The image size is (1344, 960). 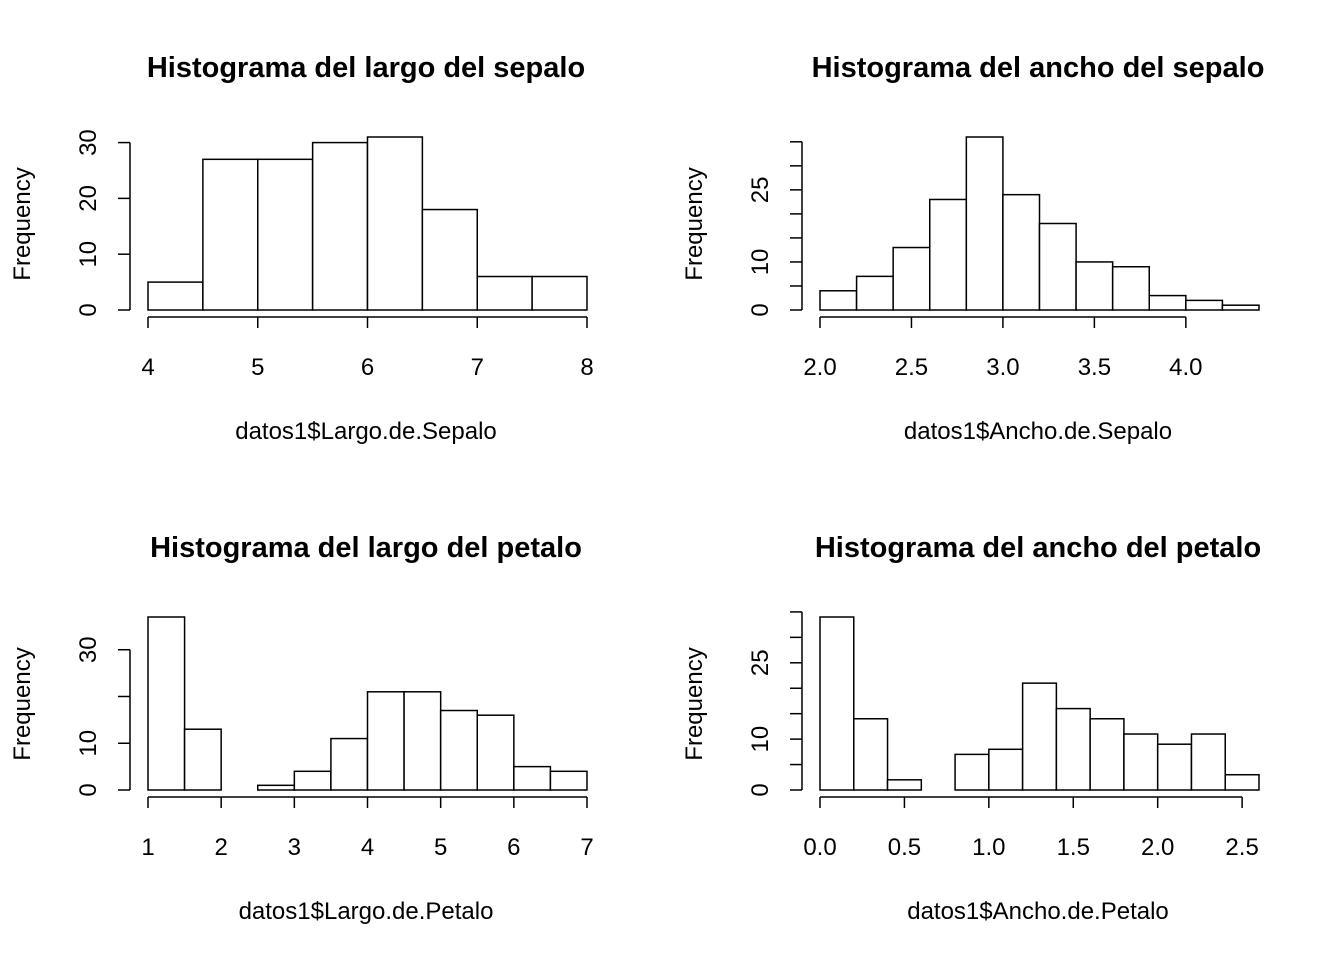 I want to click on x-tick-label: 3.0, so click(x=1002, y=367).